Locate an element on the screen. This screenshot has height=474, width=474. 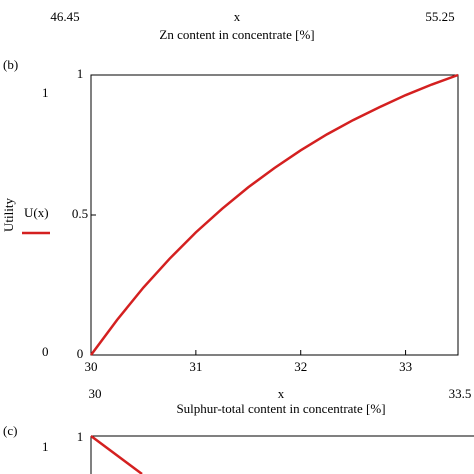
y-limit-label: 0 is located at coordinates (45, 351).